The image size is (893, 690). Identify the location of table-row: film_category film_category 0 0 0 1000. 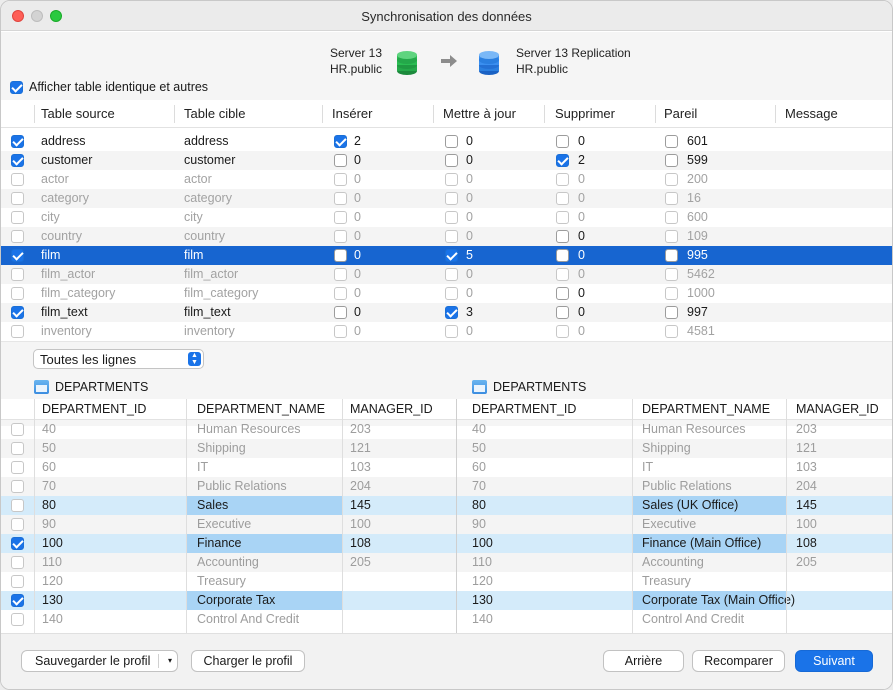
(446, 293).